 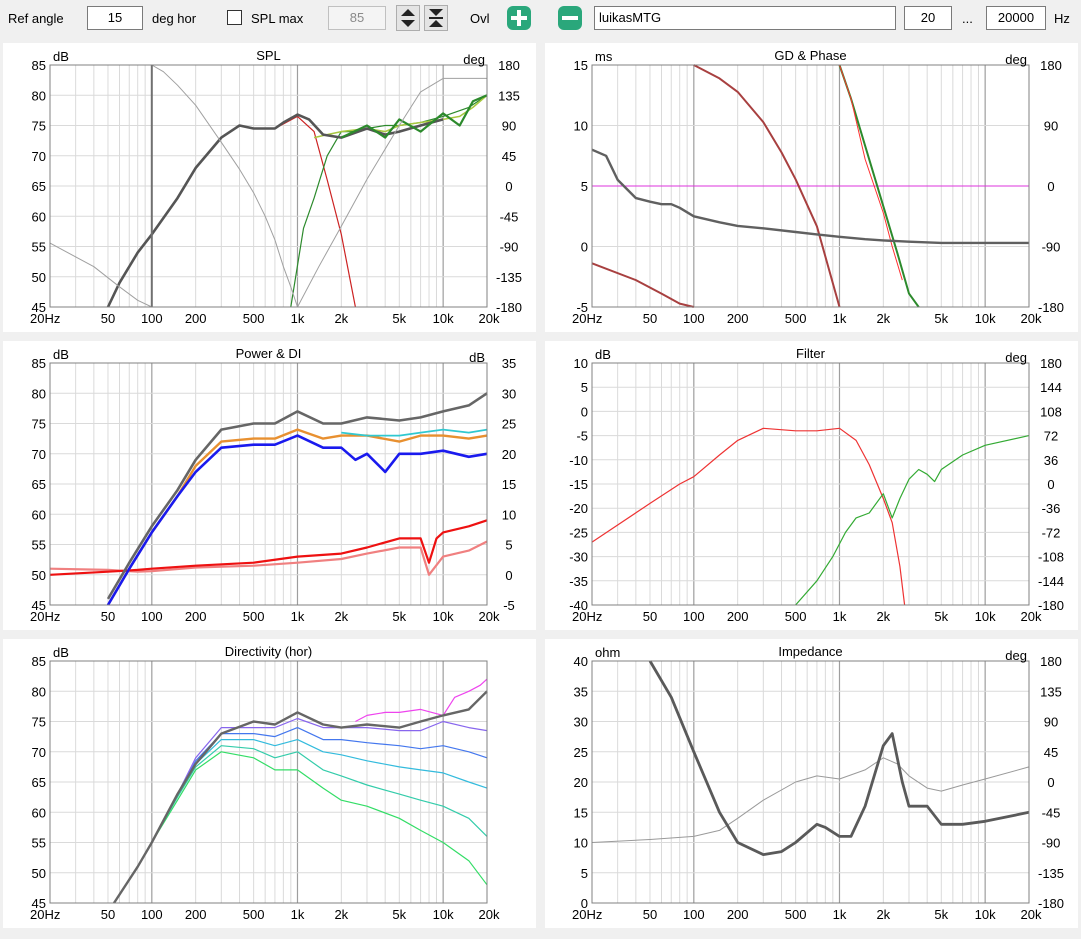 I want to click on chart-title: Impedance, so click(x=810, y=651).